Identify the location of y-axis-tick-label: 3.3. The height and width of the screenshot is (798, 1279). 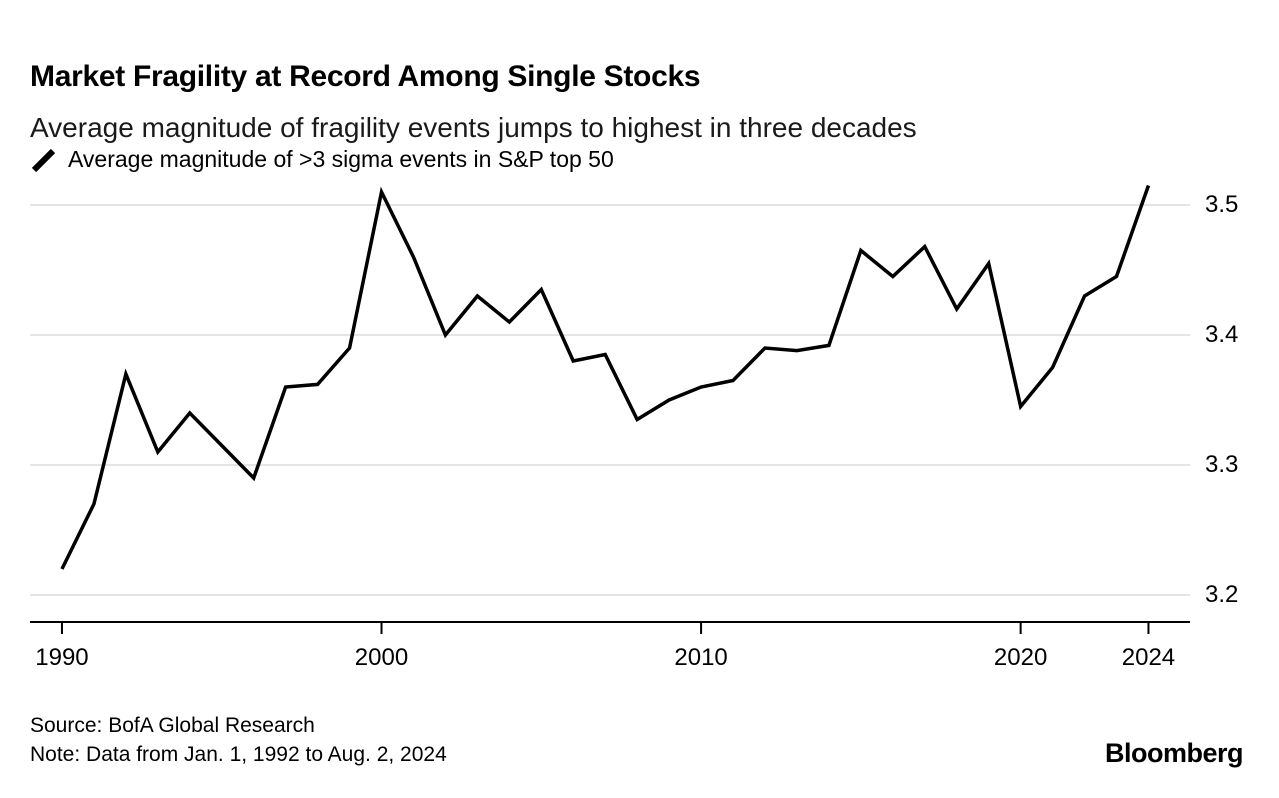
(1222, 464).